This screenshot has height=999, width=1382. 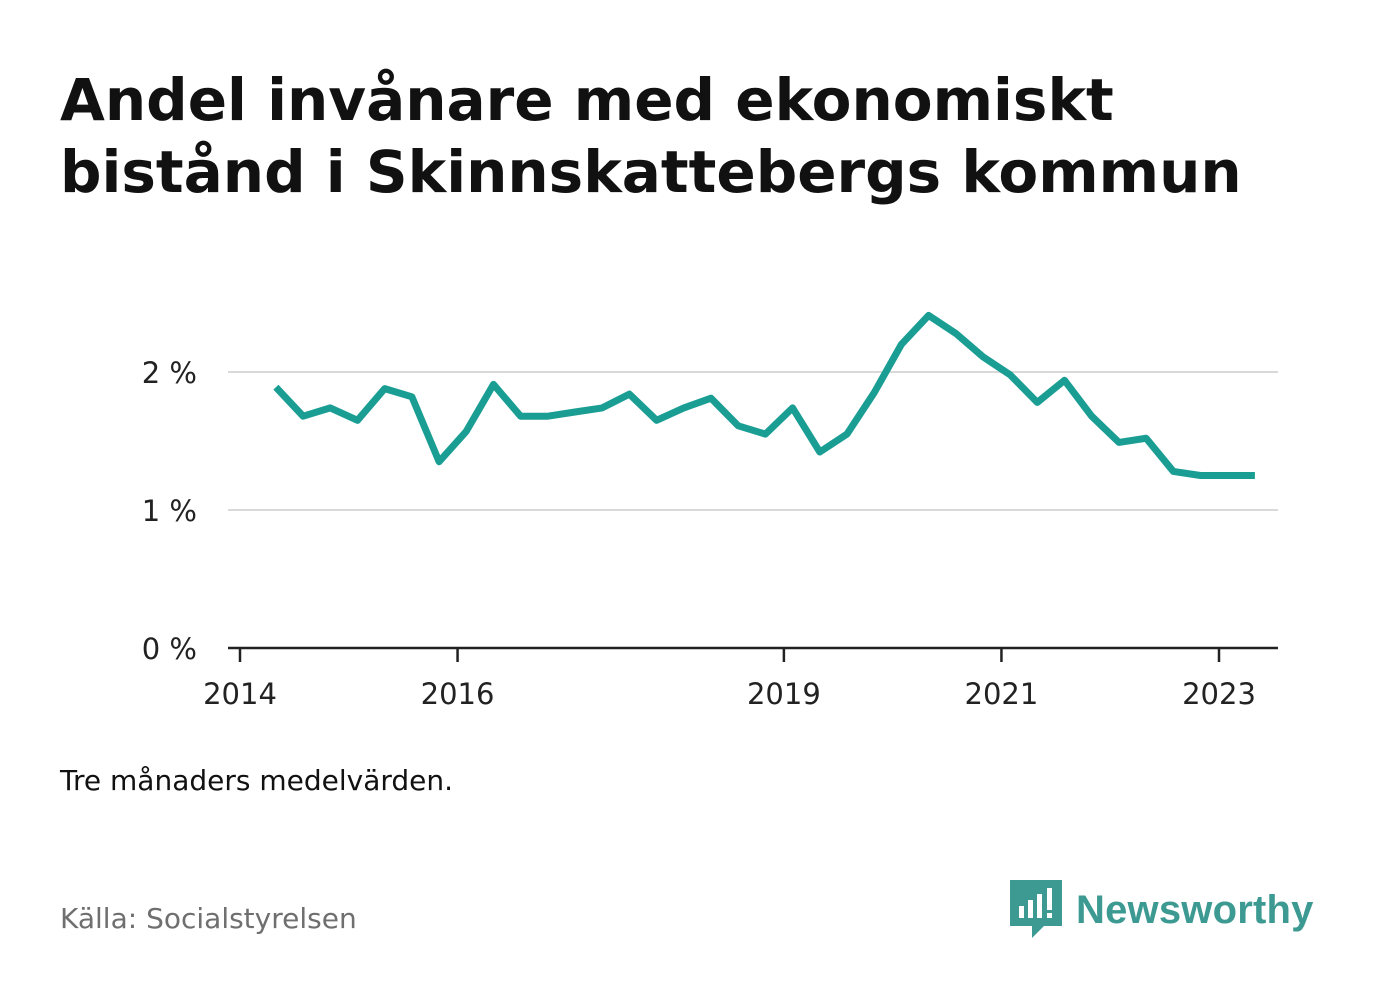 What do you see at coordinates (1036, 909) in the screenshot?
I see `newsworthy-logo-icon` at bounding box center [1036, 909].